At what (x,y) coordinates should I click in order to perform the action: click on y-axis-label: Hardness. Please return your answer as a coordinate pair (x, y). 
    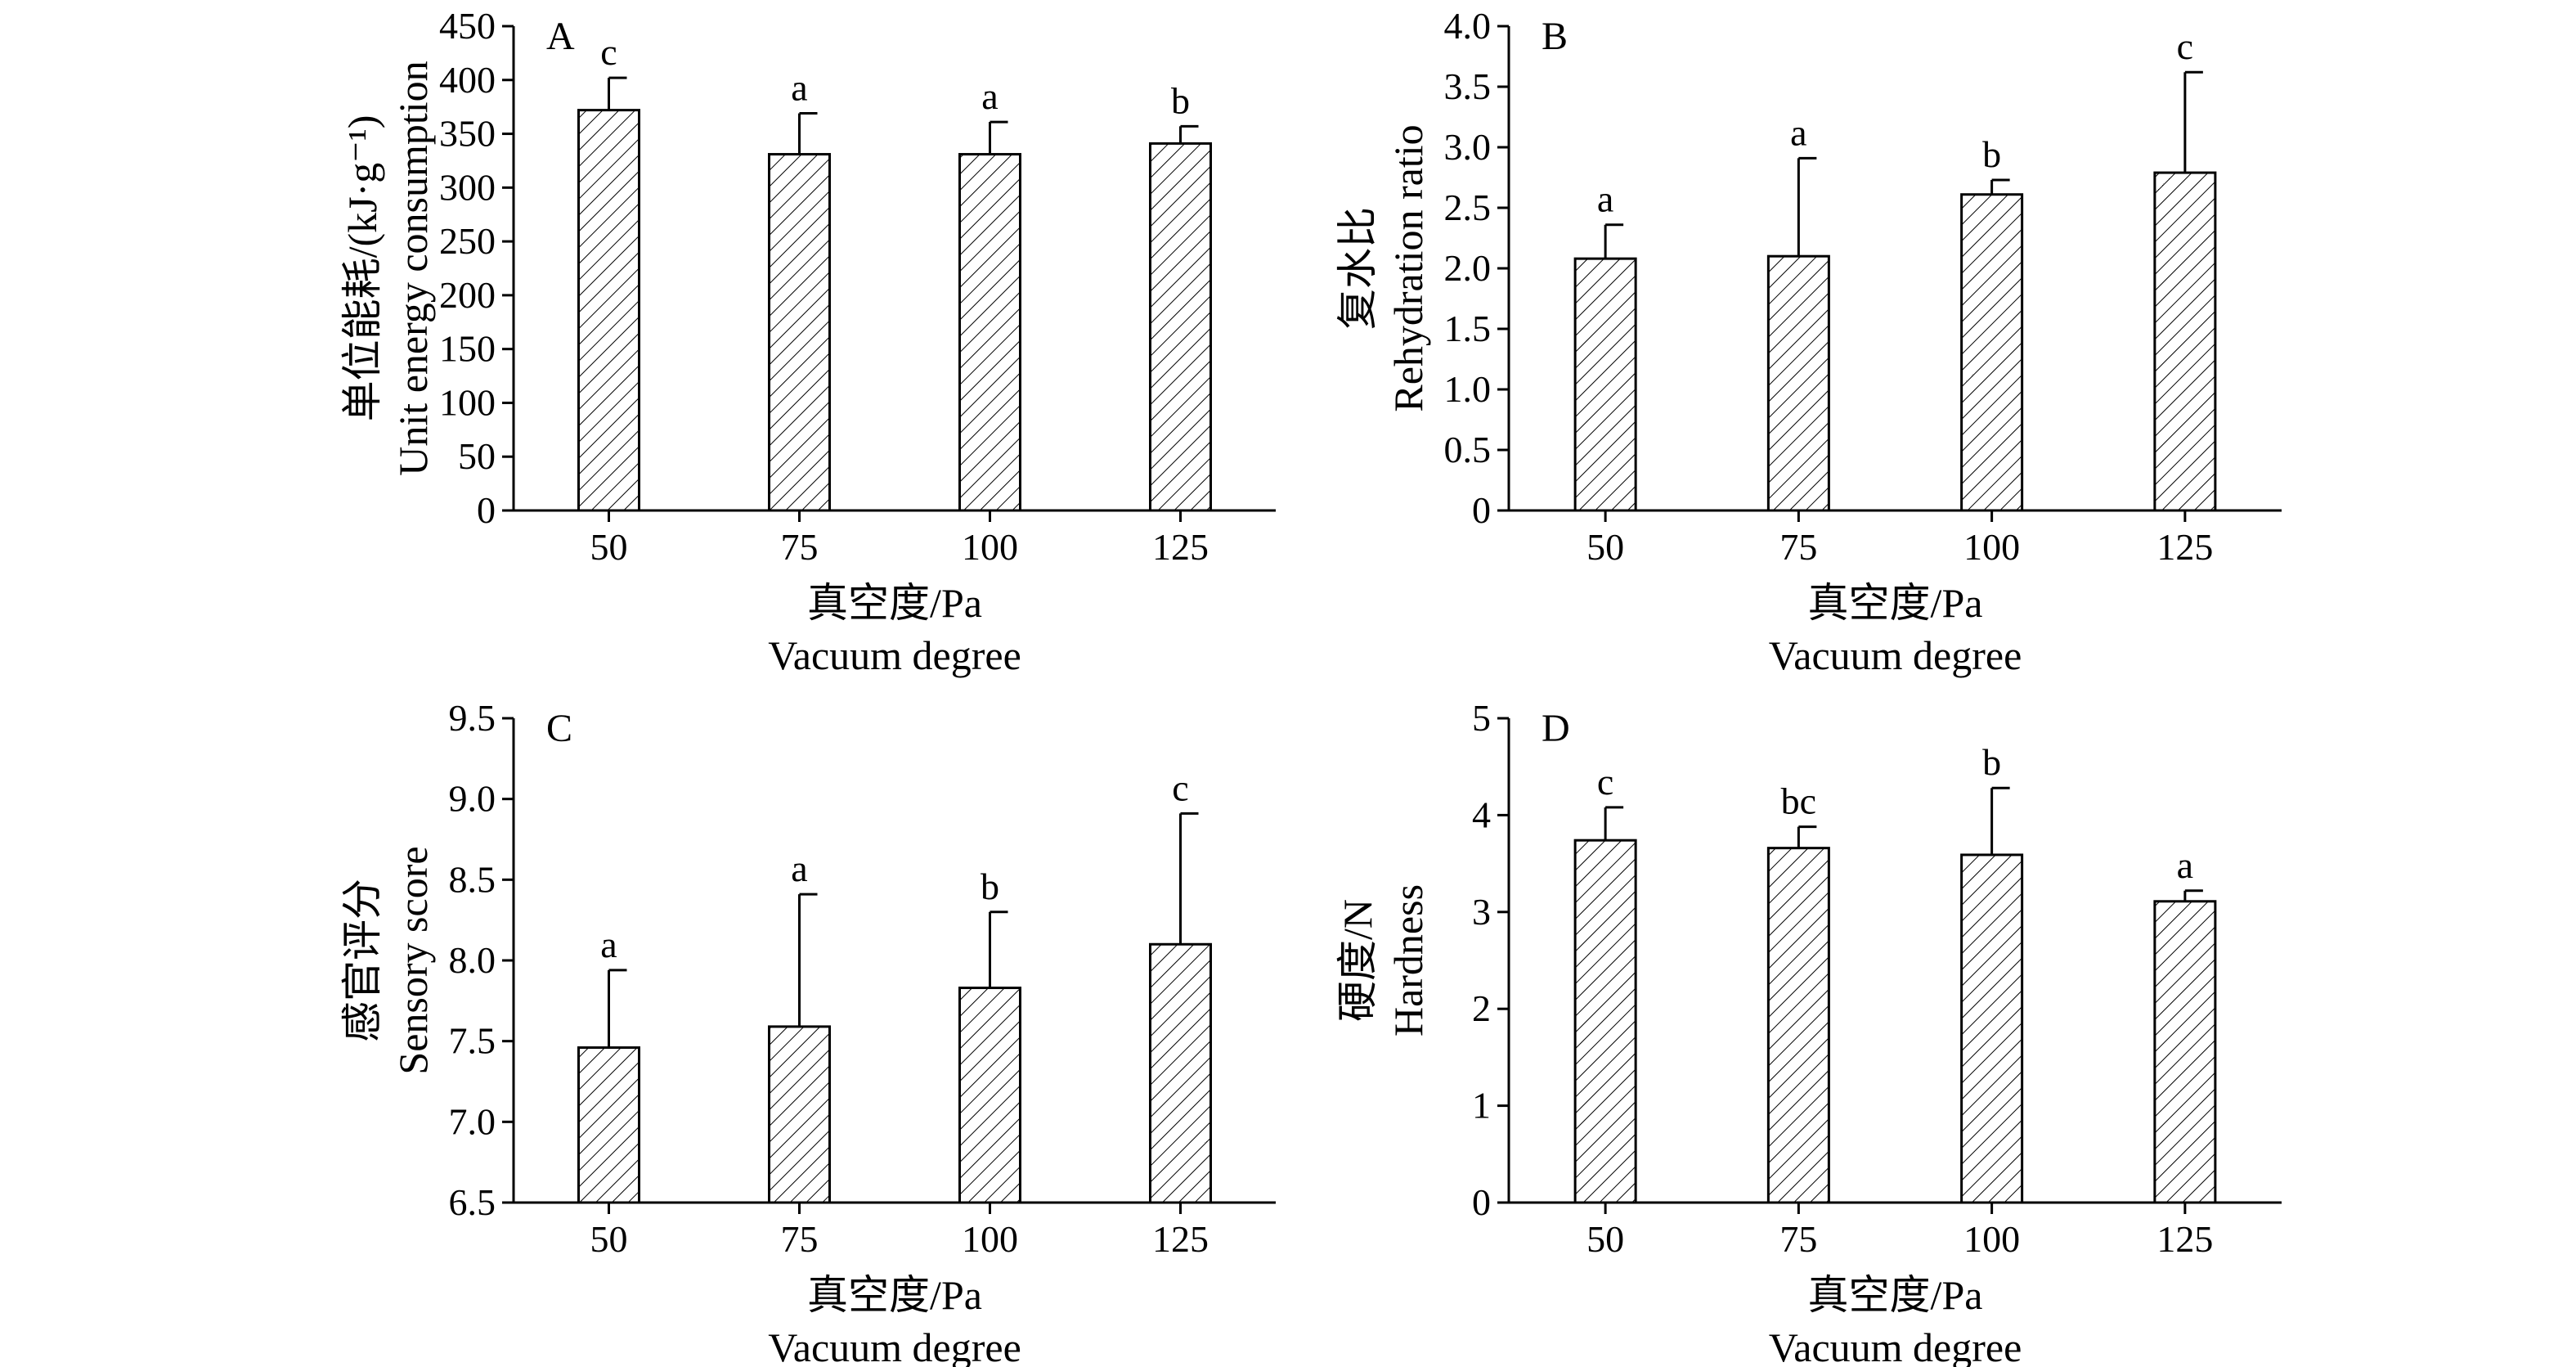
    Looking at the image, I should click on (1408, 960).